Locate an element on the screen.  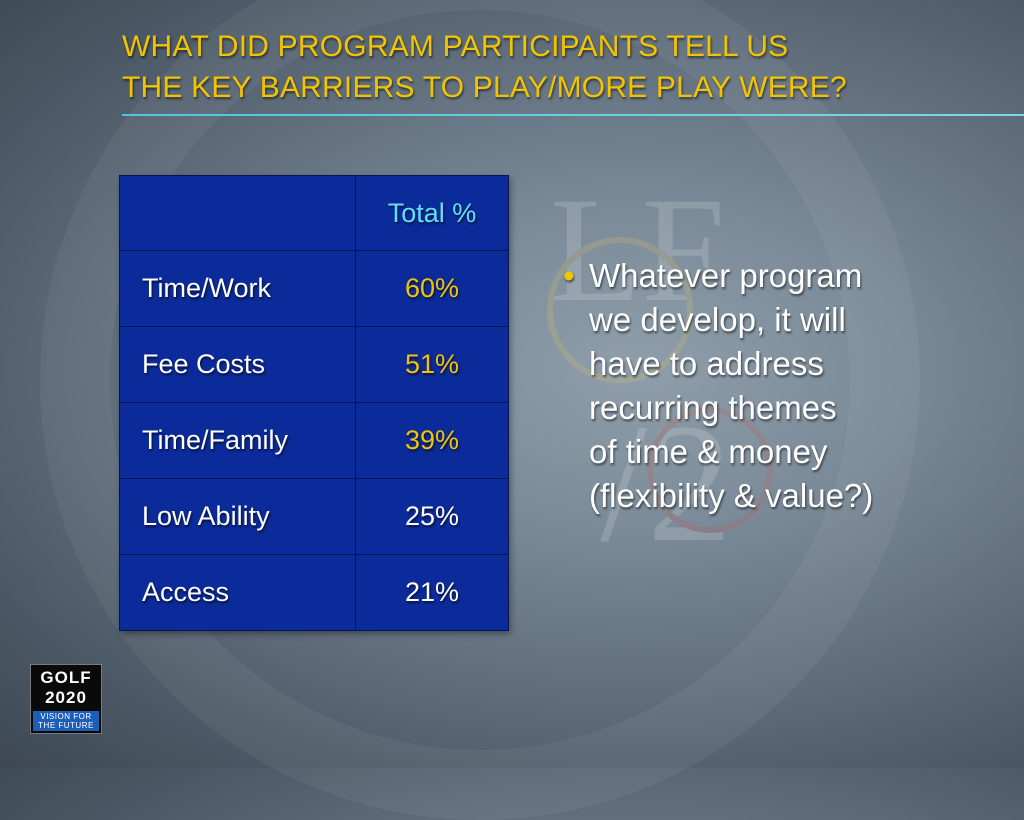
table-row: Fee Costs 51% is located at coordinates (314, 364).